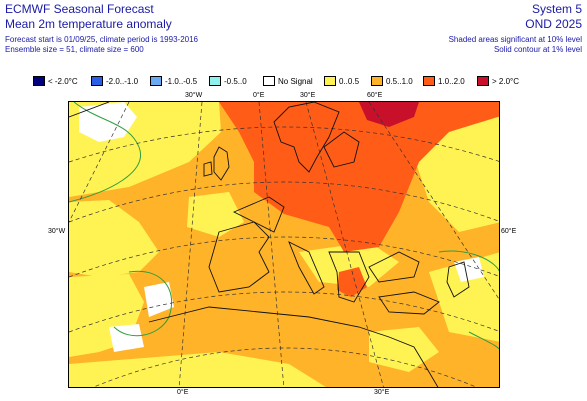 This screenshot has height=401, width=587. I want to click on coast-scandinavia, so click(306, 137).